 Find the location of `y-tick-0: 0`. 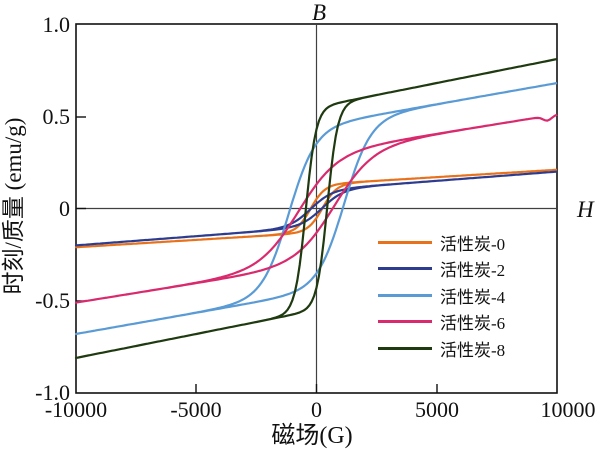

y-tick-0: 0 is located at coordinates (64, 208).